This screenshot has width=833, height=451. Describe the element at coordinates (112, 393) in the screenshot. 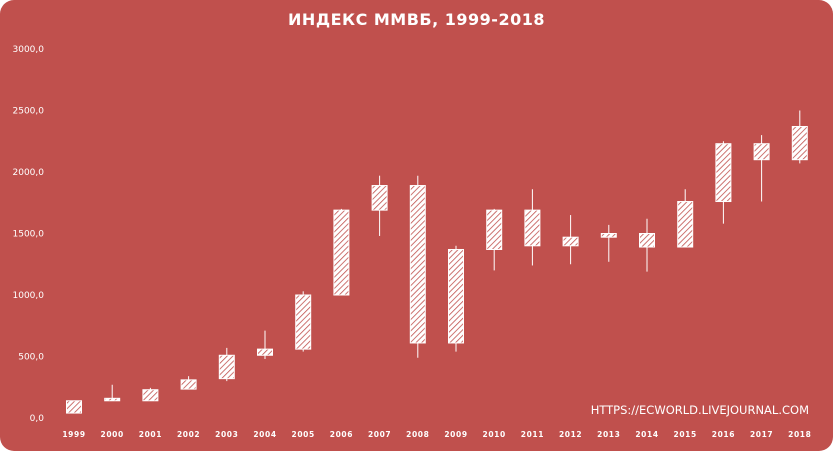

I see `candle-2000` at that location.